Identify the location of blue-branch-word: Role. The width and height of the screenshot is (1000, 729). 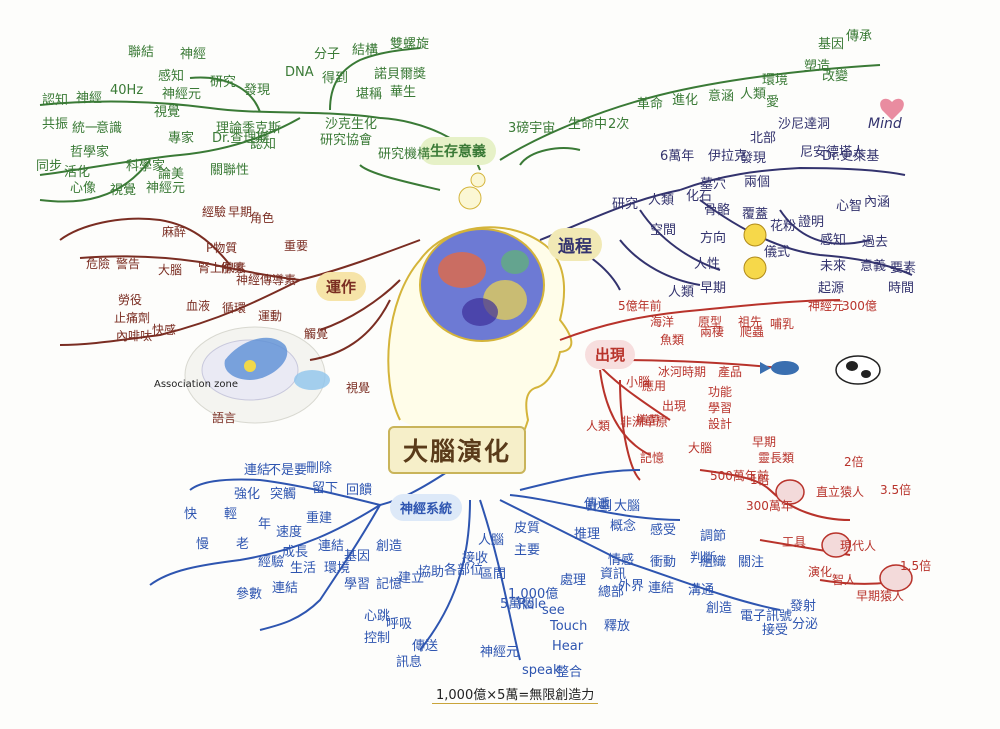
(532, 604).